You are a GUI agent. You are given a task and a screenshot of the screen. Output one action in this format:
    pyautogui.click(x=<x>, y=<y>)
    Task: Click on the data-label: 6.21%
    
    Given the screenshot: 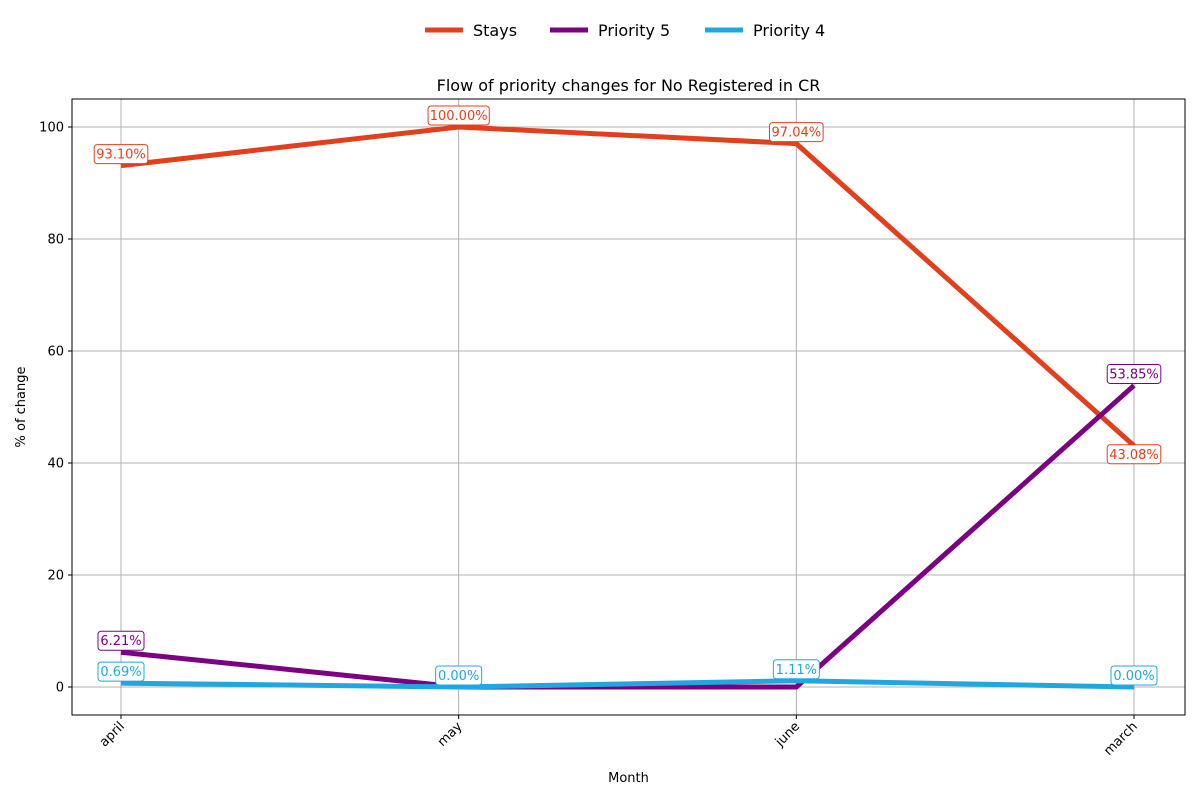 What is the action you would take?
    pyautogui.click(x=121, y=640)
    